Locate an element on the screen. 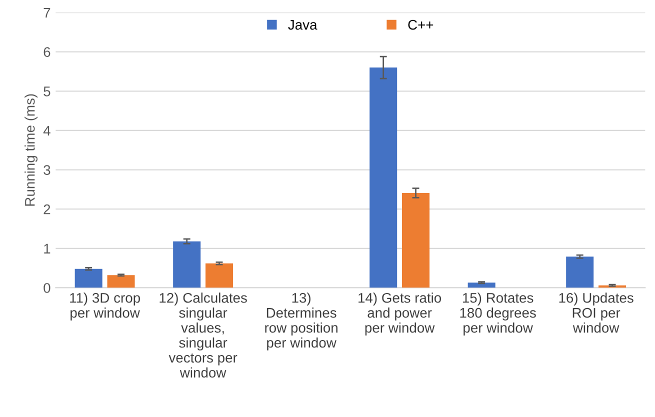  x-tick-label: 14) Gets ratio and power per window is located at coordinates (400, 314).